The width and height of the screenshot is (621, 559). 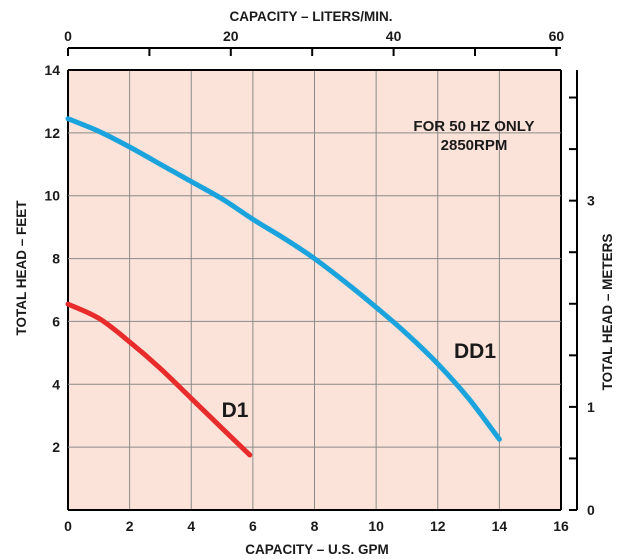 I want to click on x2-tick-label: 0, so click(x=68, y=36).